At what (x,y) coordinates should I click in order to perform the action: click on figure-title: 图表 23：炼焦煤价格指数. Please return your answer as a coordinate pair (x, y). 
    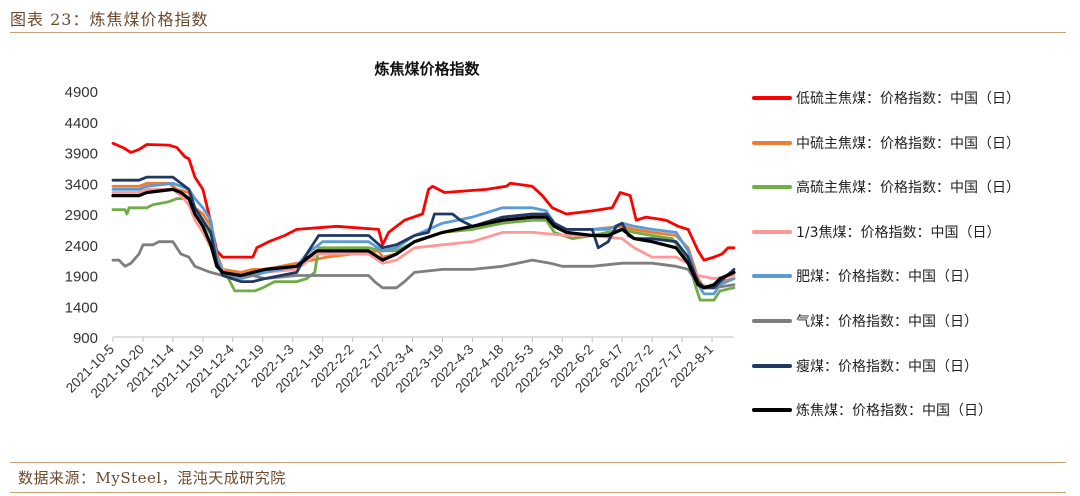
    Looking at the image, I should click on (109, 19).